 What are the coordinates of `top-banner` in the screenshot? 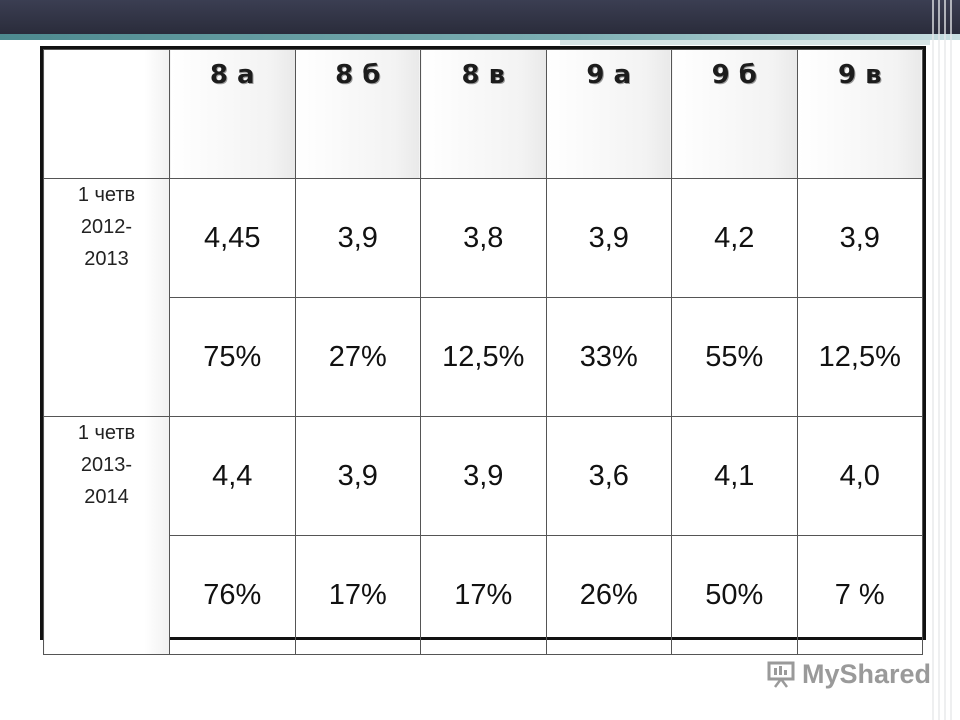 It's located at (480, 17).